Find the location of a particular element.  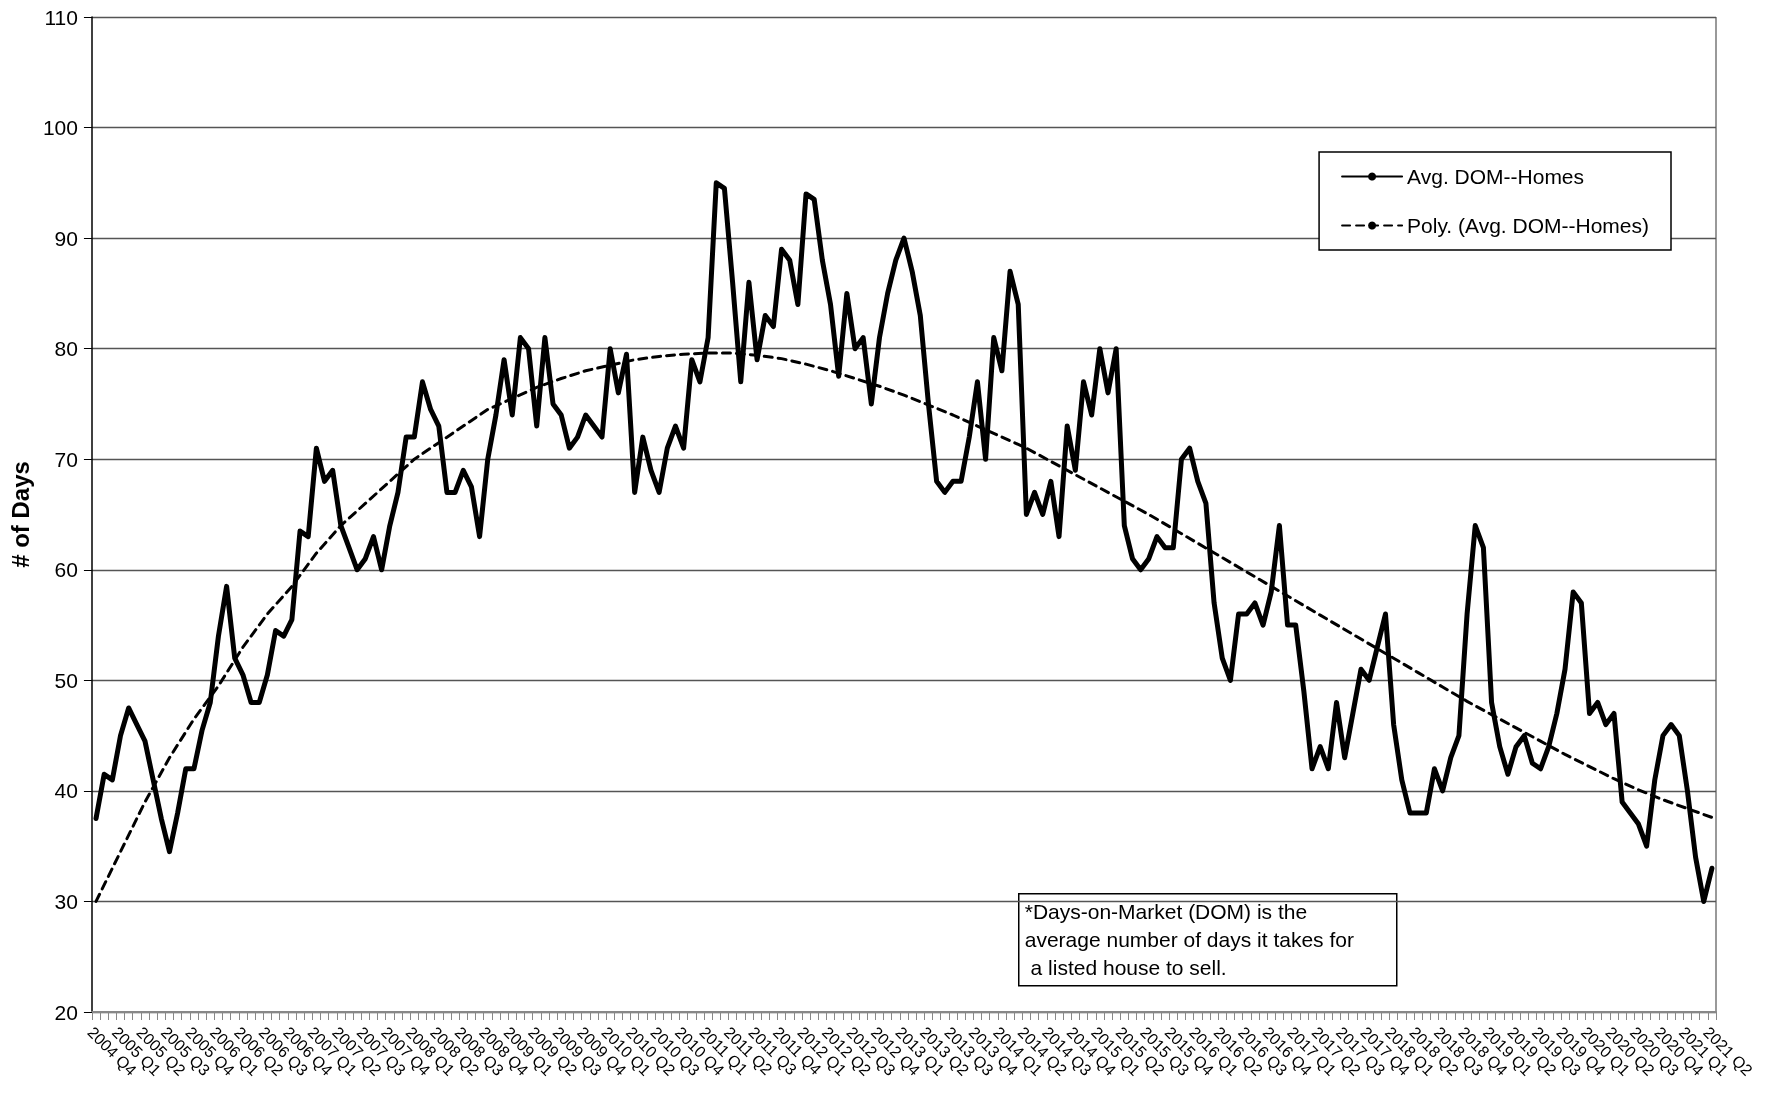

y-tick-label: 90 is located at coordinates (66, 238).